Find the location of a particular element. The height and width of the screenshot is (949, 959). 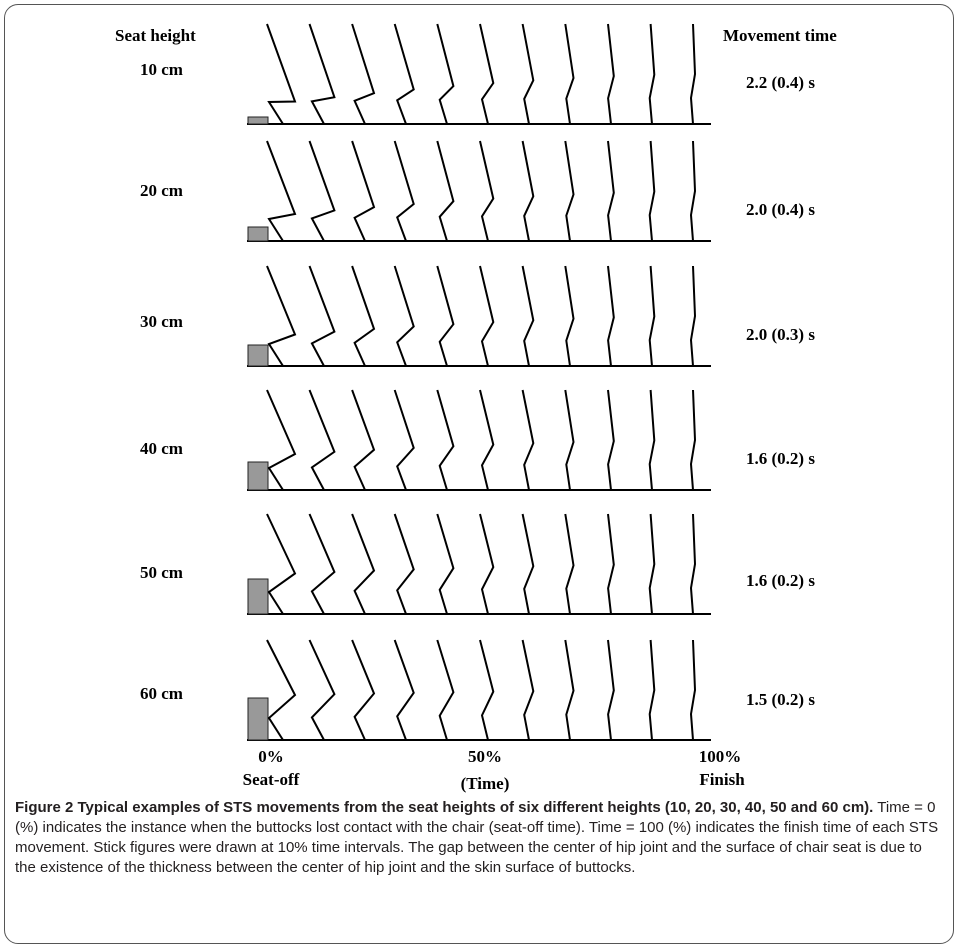

movement-time-value: 2.2 (0.4) s is located at coordinates (780, 82).